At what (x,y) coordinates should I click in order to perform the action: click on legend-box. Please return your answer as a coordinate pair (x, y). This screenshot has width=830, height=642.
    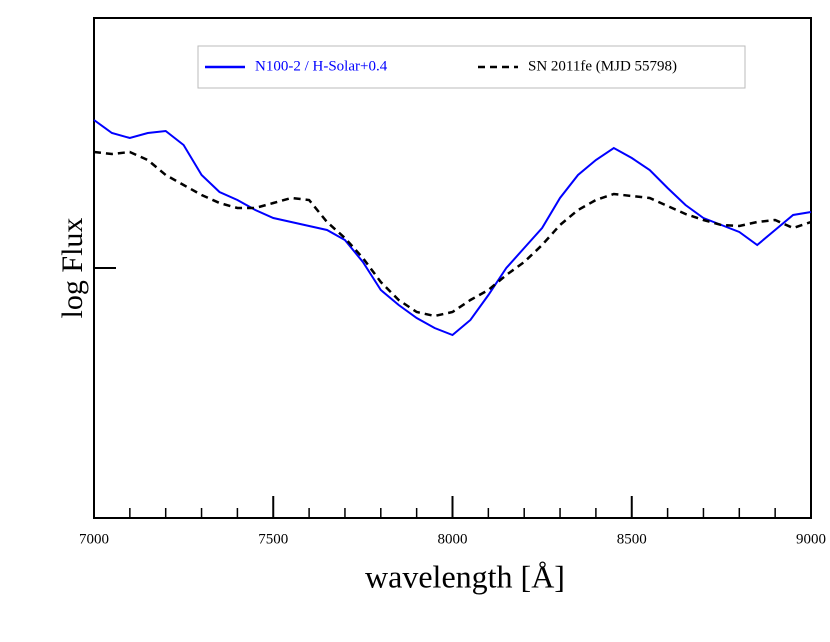
    Looking at the image, I should click on (471, 67).